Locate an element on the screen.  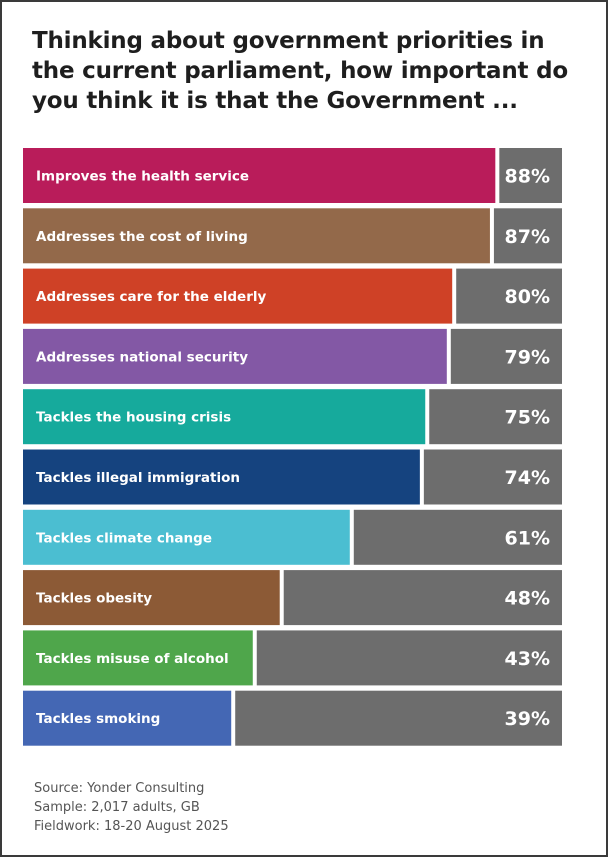
category-label: Tackles misuse of alcohol is located at coordinates (132, 659).